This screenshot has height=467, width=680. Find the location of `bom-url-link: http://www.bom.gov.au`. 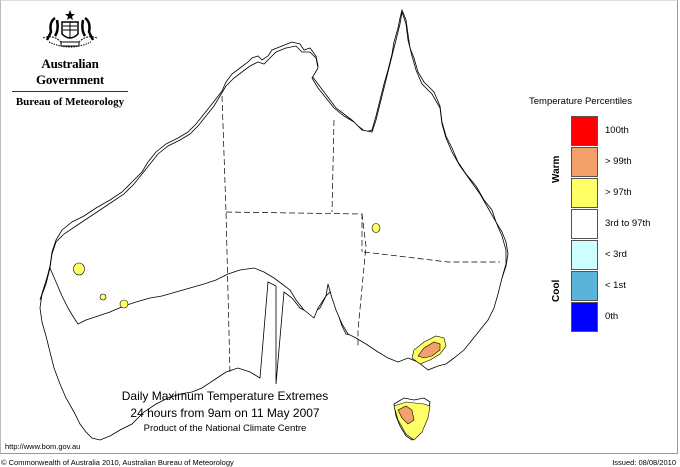

bom-url-link: http://www.bom.gov.au is located at coordinates (43, 446).